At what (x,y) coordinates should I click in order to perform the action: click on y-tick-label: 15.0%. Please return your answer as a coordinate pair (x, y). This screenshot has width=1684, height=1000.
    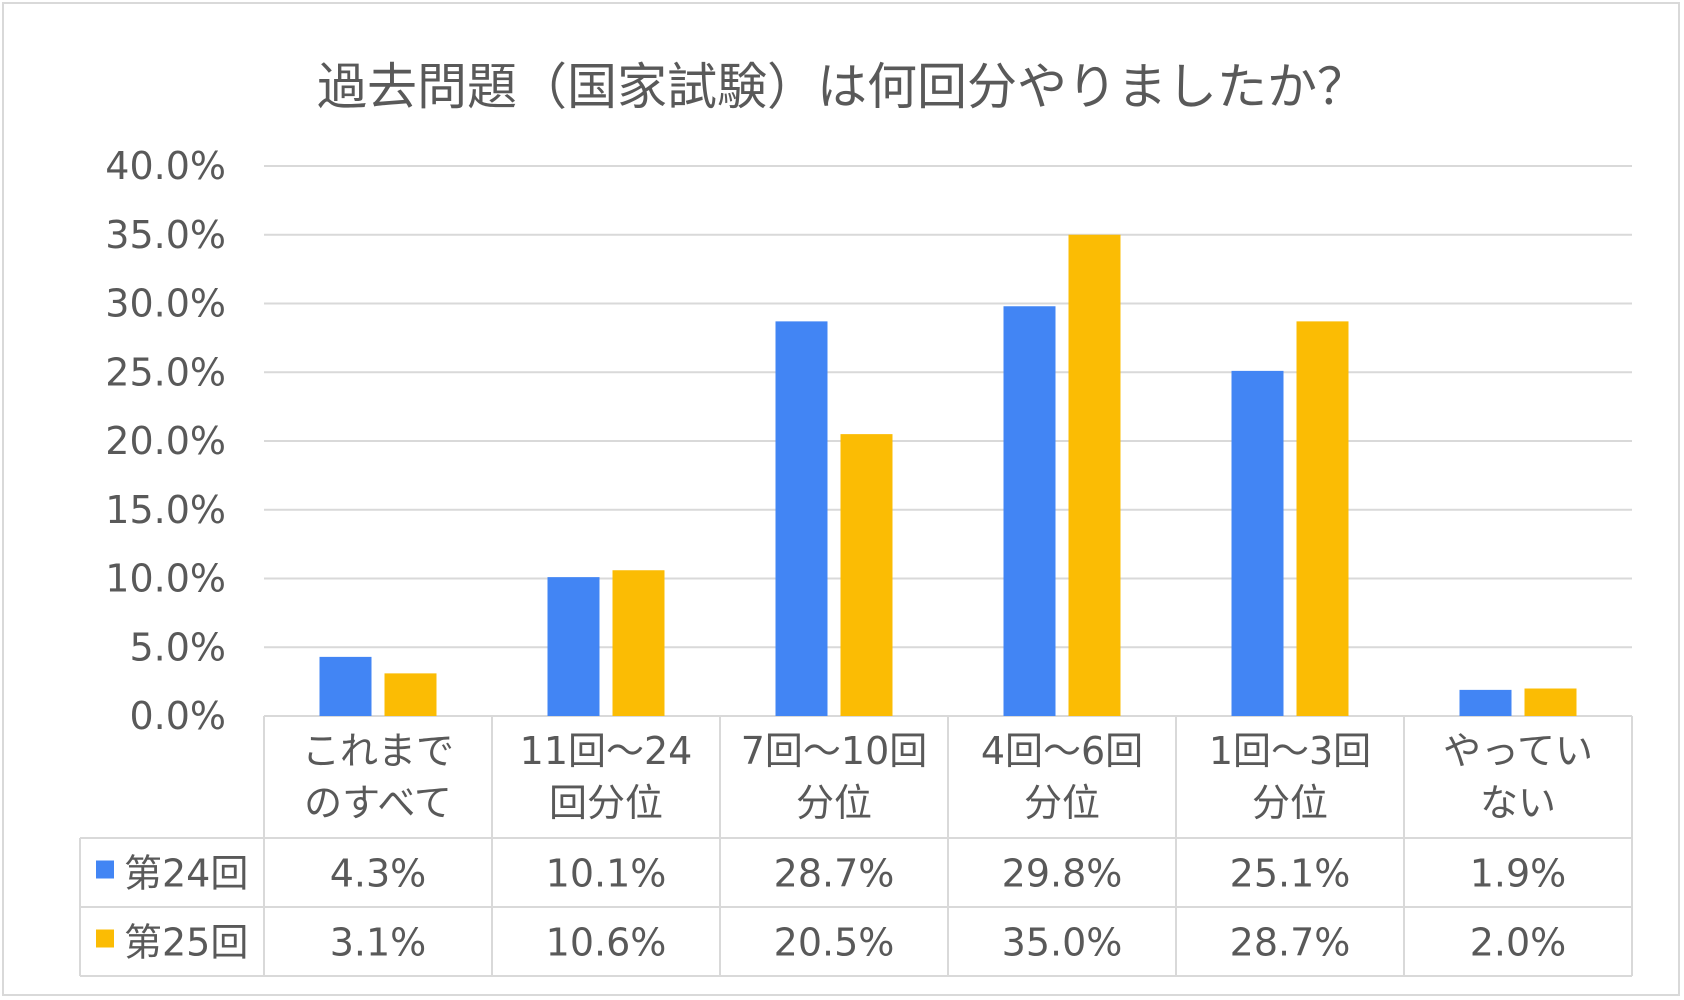
    Looking at the image, I should click on (165, 510).